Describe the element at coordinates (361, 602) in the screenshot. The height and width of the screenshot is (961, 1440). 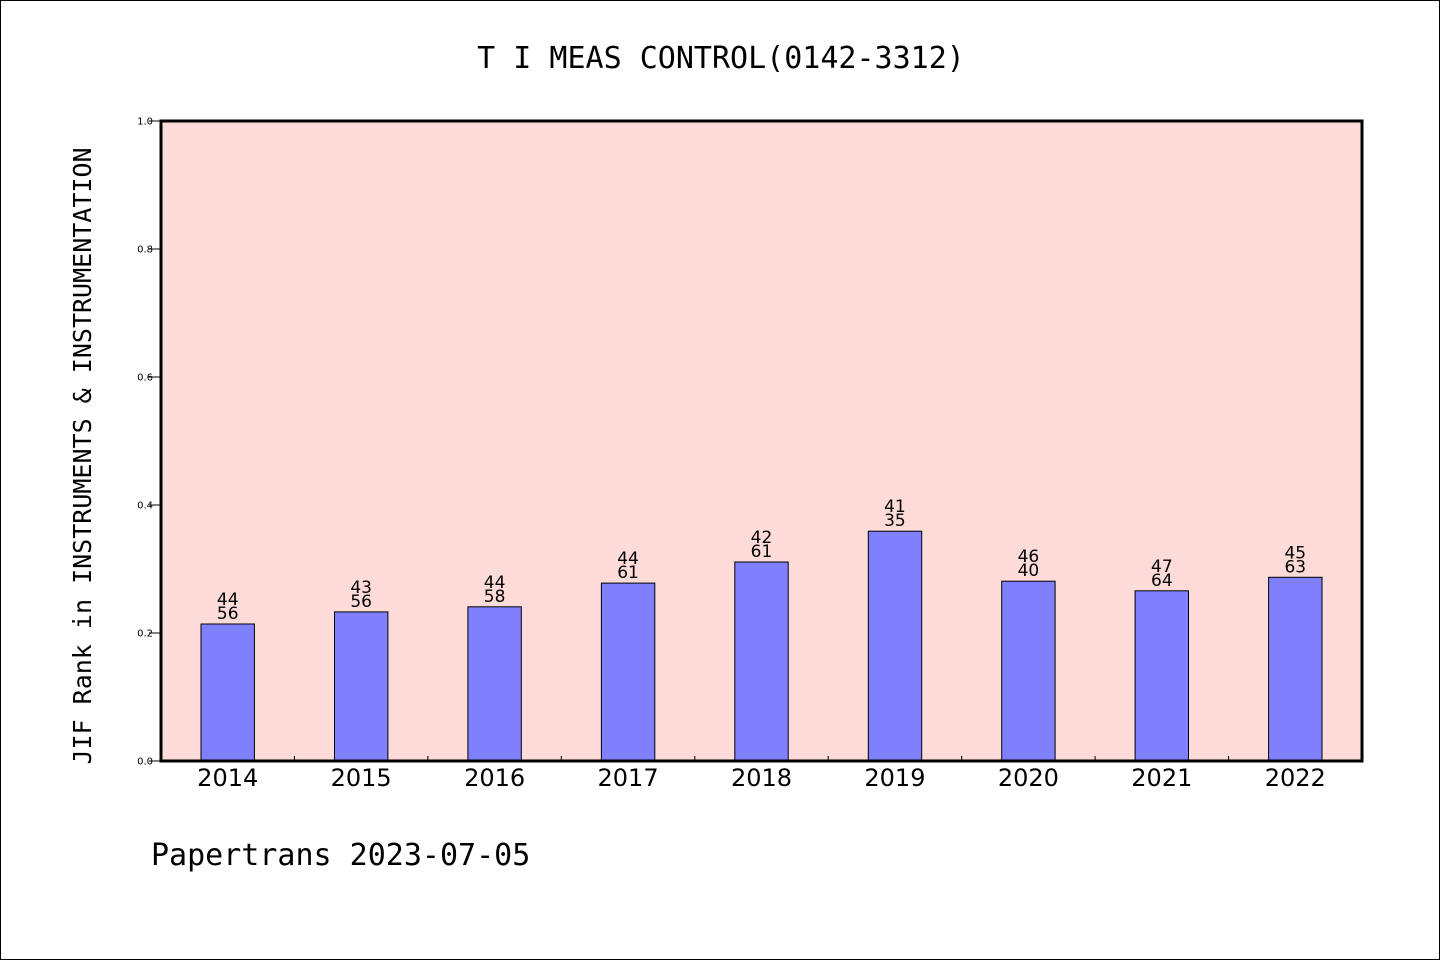
I see `bar-label-bottom-2015: 56` at that location.